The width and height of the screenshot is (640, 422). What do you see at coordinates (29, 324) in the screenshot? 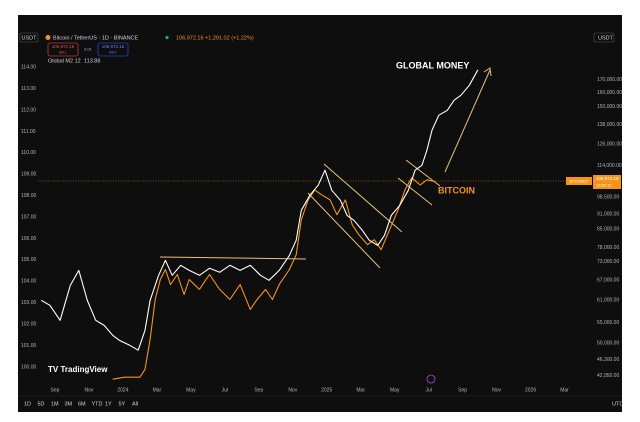
I see `y-tick-label: 102.00` at bounding box center [29, 324].